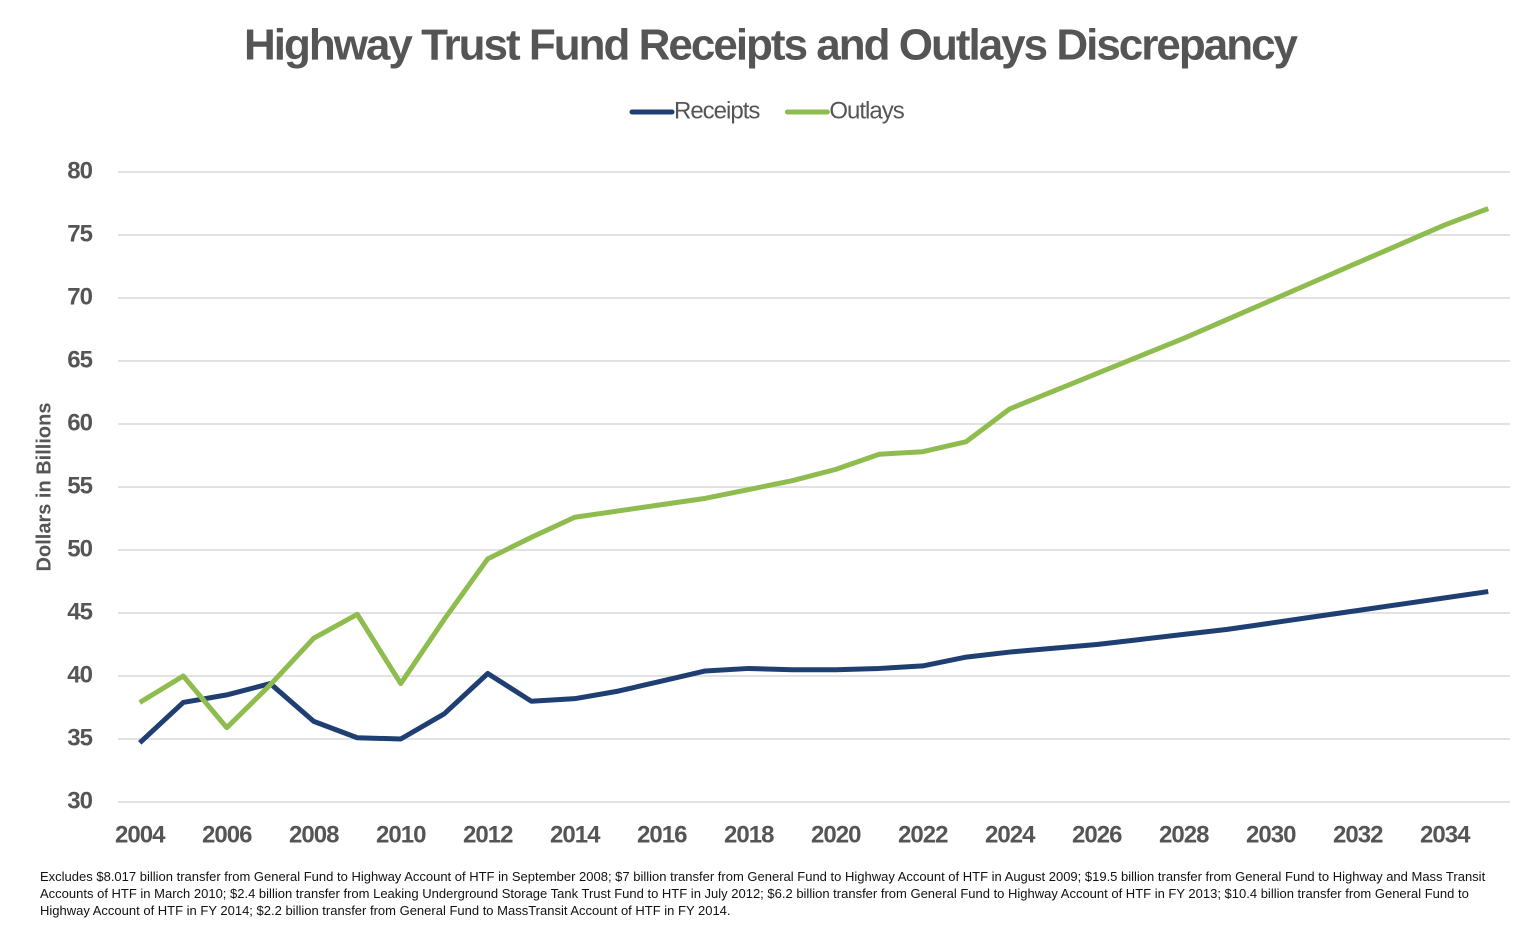 The height and width of the screenshot is (949, 1516). What do you see at coordinates (923, 834) in the screenshot?
I see `x-tick-label: 2022` at bounding box center [923, 834].